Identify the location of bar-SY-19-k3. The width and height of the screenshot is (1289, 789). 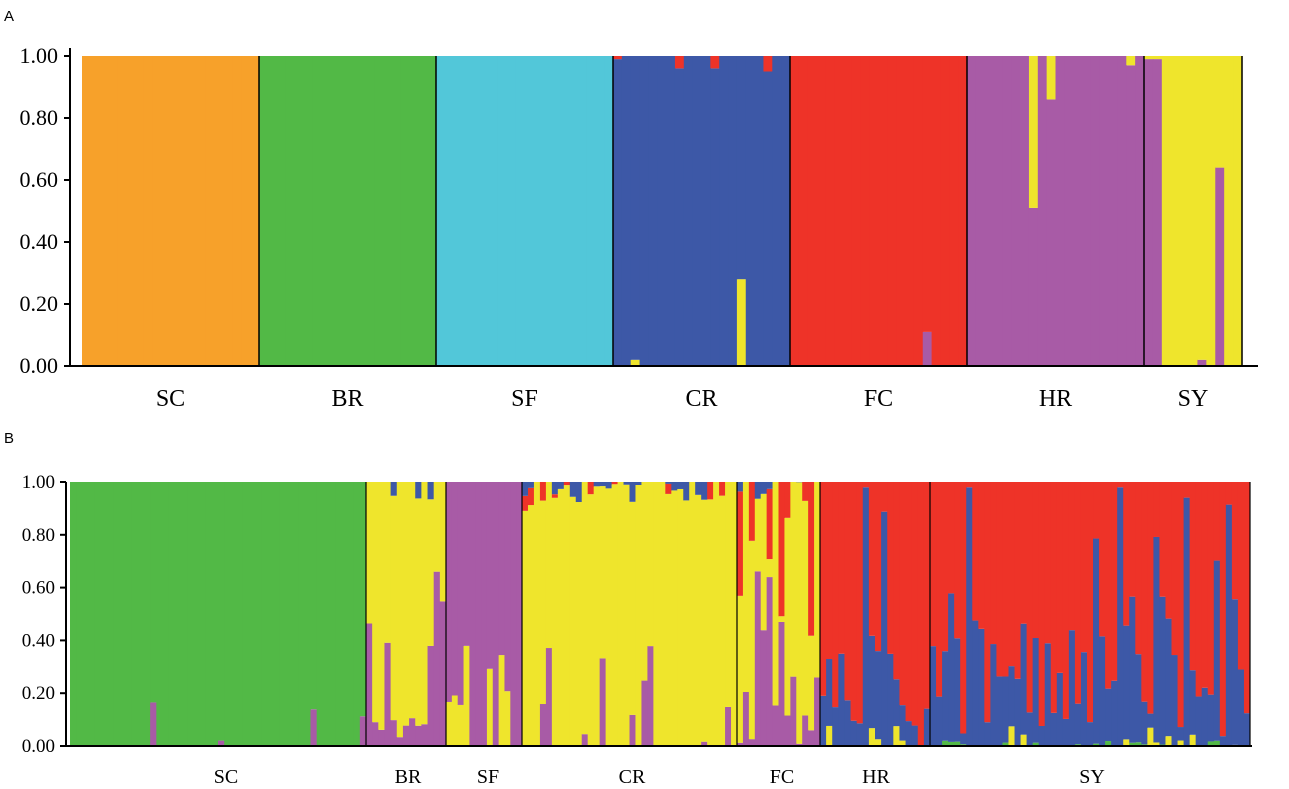
(1048, 563).